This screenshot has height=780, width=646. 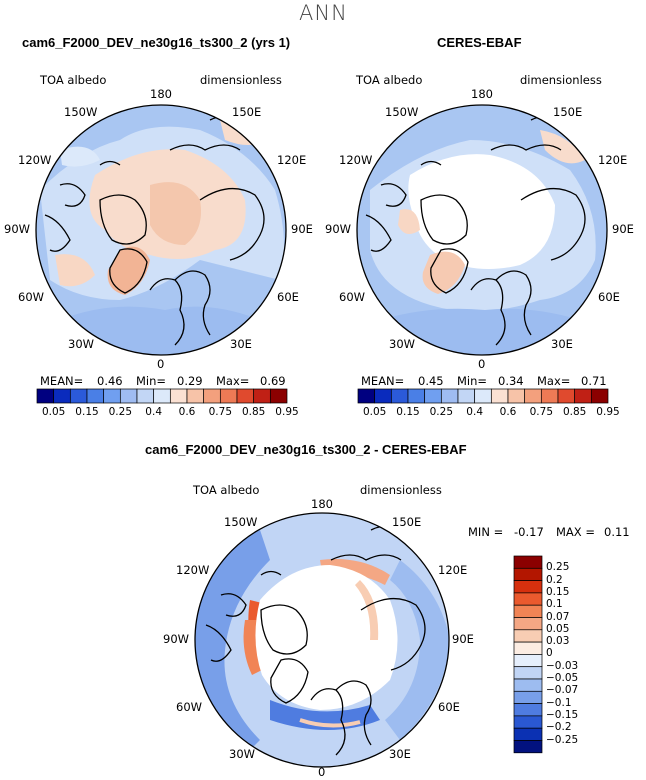 I want to click on obs-mean-value: 0.45, so click(x=431, y=381).